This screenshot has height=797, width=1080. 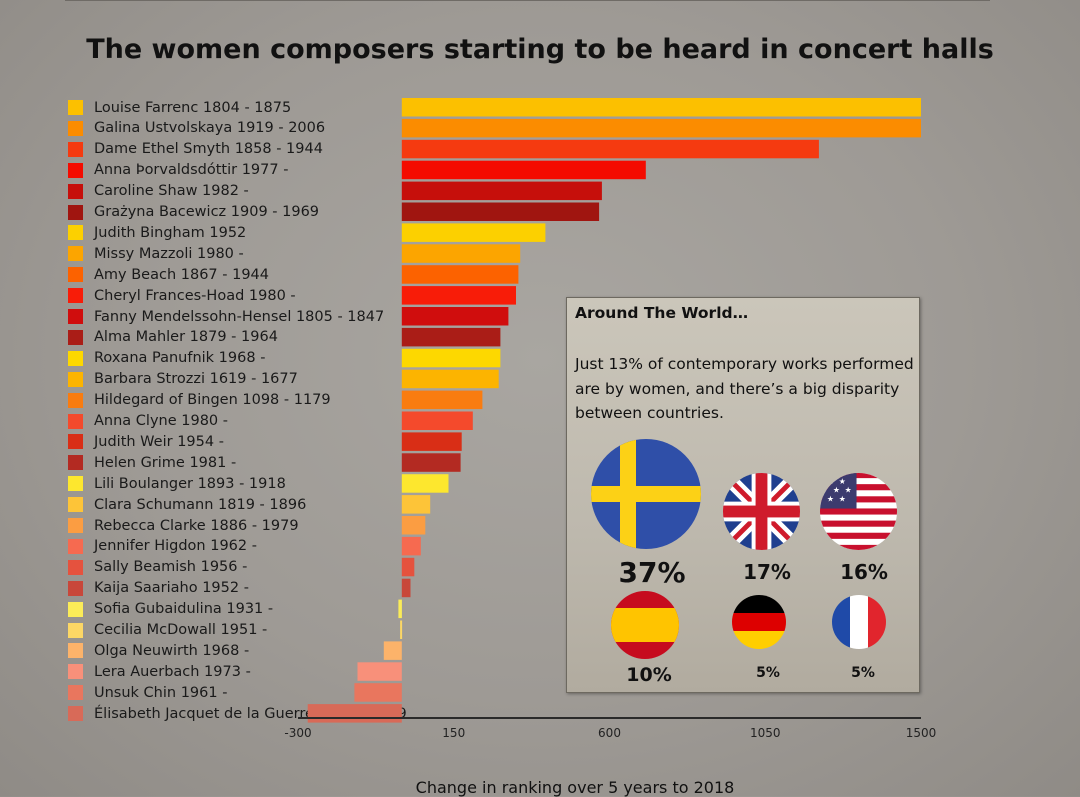 I want to click on legend-item: Anna Clyne 1980 -, so click(x=148, y=421).